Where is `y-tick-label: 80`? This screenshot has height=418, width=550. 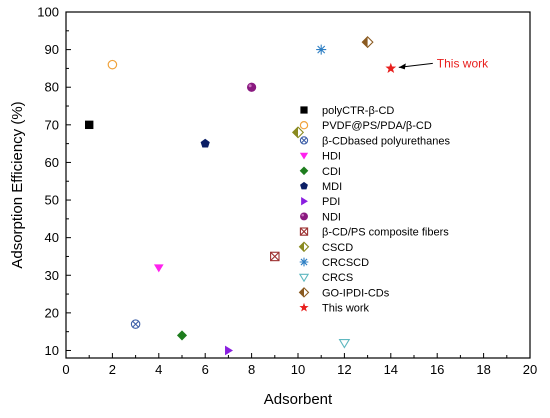
y-tick-label: 80 is located at coordinates (52, 87).